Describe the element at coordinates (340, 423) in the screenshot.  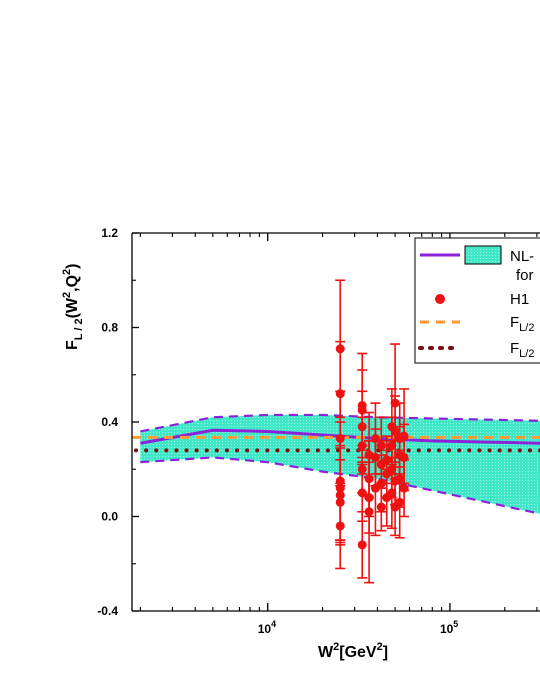
I see `band-upper-edge` at that location.